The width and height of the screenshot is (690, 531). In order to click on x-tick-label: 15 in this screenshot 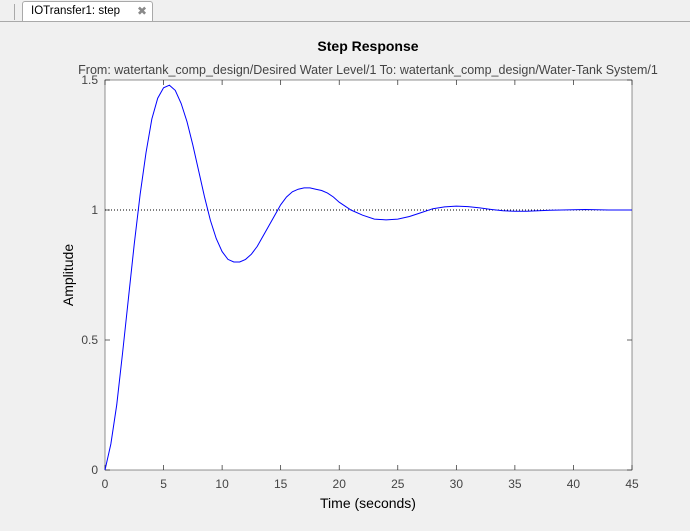, I will do `click(281, 484)`.